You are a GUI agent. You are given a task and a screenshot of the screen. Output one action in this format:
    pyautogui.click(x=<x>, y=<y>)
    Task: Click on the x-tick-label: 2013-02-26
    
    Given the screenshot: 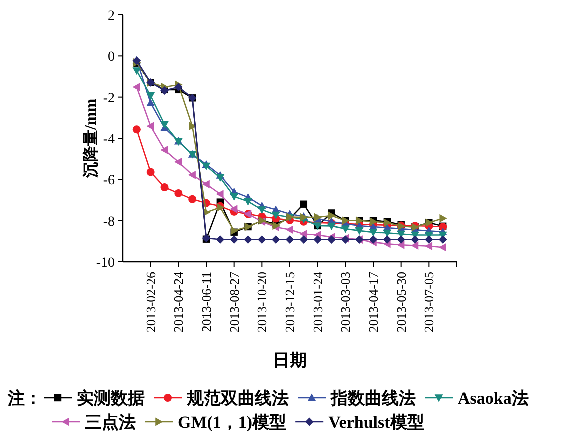 What is the action you would take?
    pyautogui.click(x=150, y=302)
    